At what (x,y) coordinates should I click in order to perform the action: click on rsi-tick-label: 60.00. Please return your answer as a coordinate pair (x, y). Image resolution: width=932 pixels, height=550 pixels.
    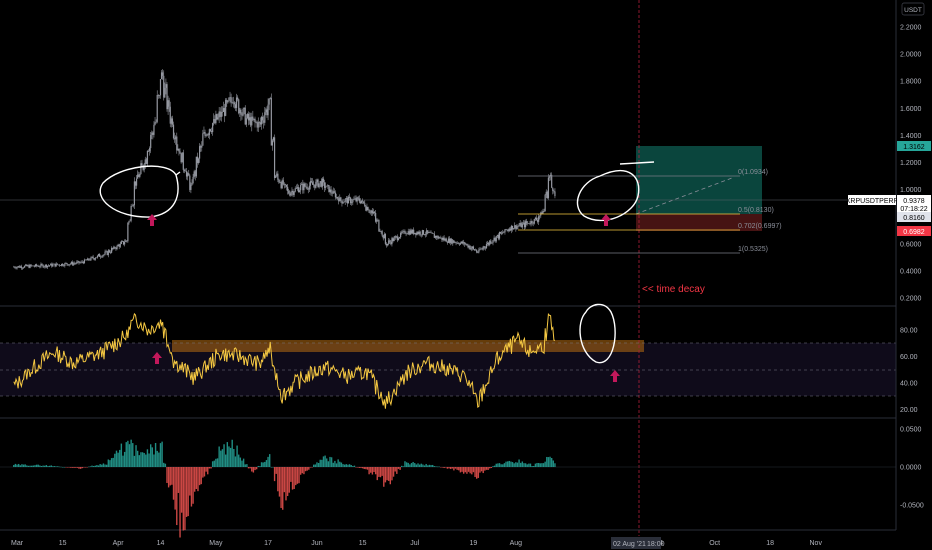
    Looking at the image, I should click on (909, 357).